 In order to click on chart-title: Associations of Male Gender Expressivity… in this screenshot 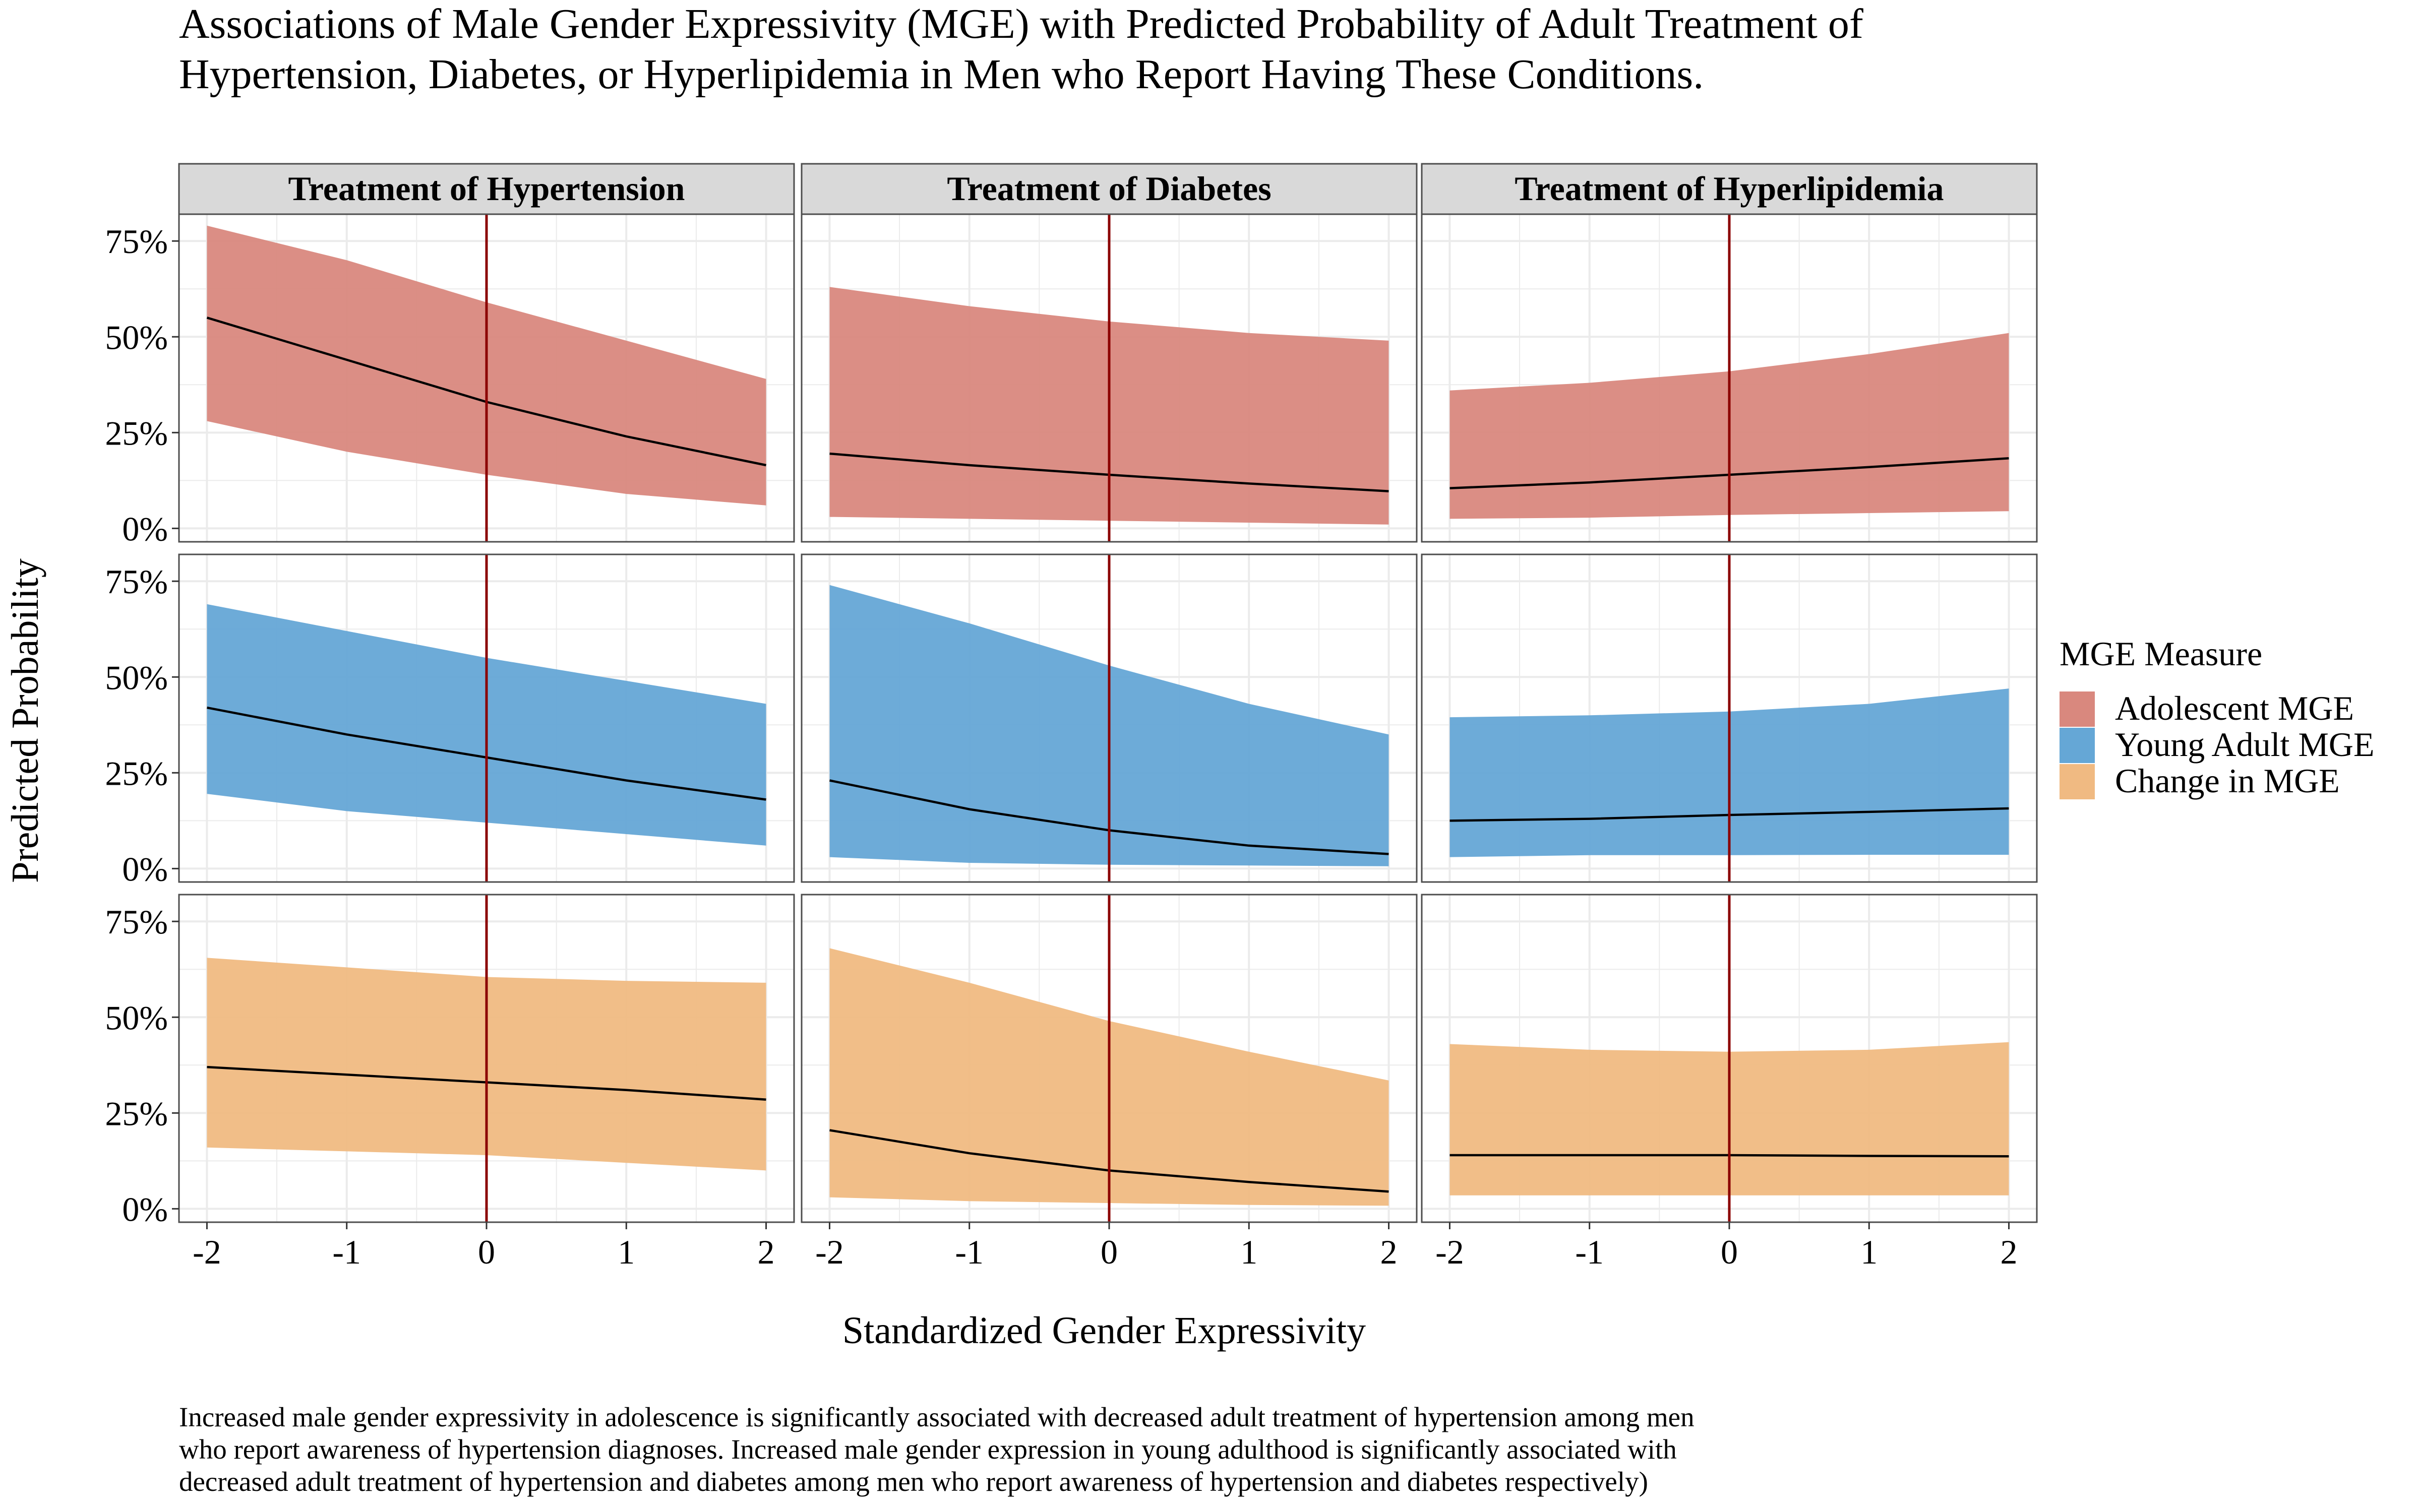, I will do `click(1021, 50)`.